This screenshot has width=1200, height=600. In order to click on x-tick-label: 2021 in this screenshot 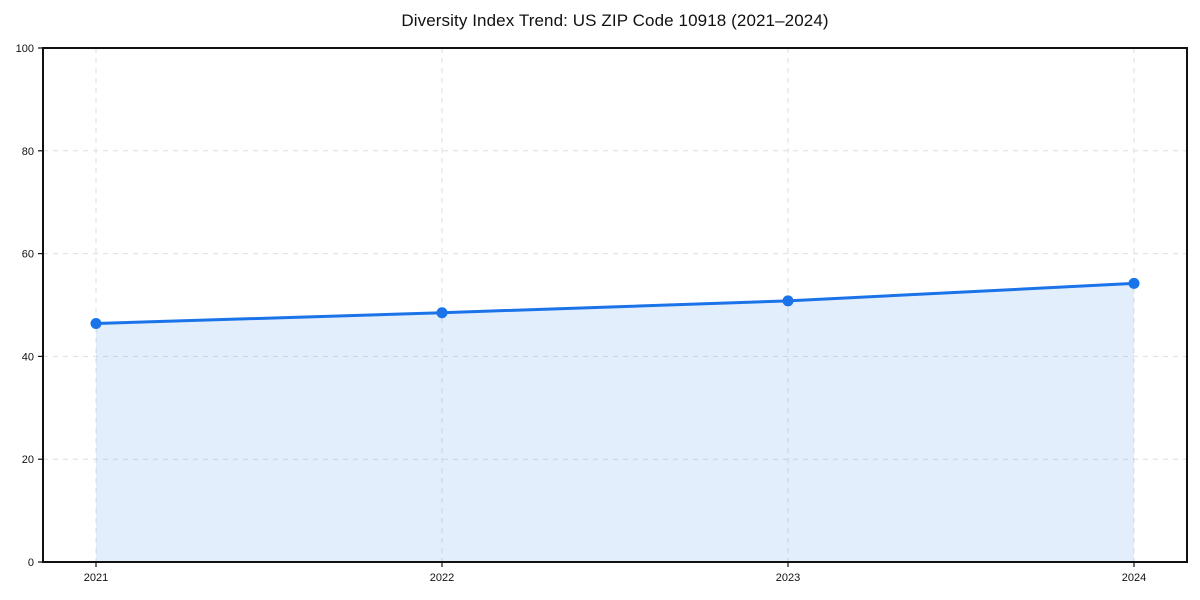, I will do `click(96, 578)`.